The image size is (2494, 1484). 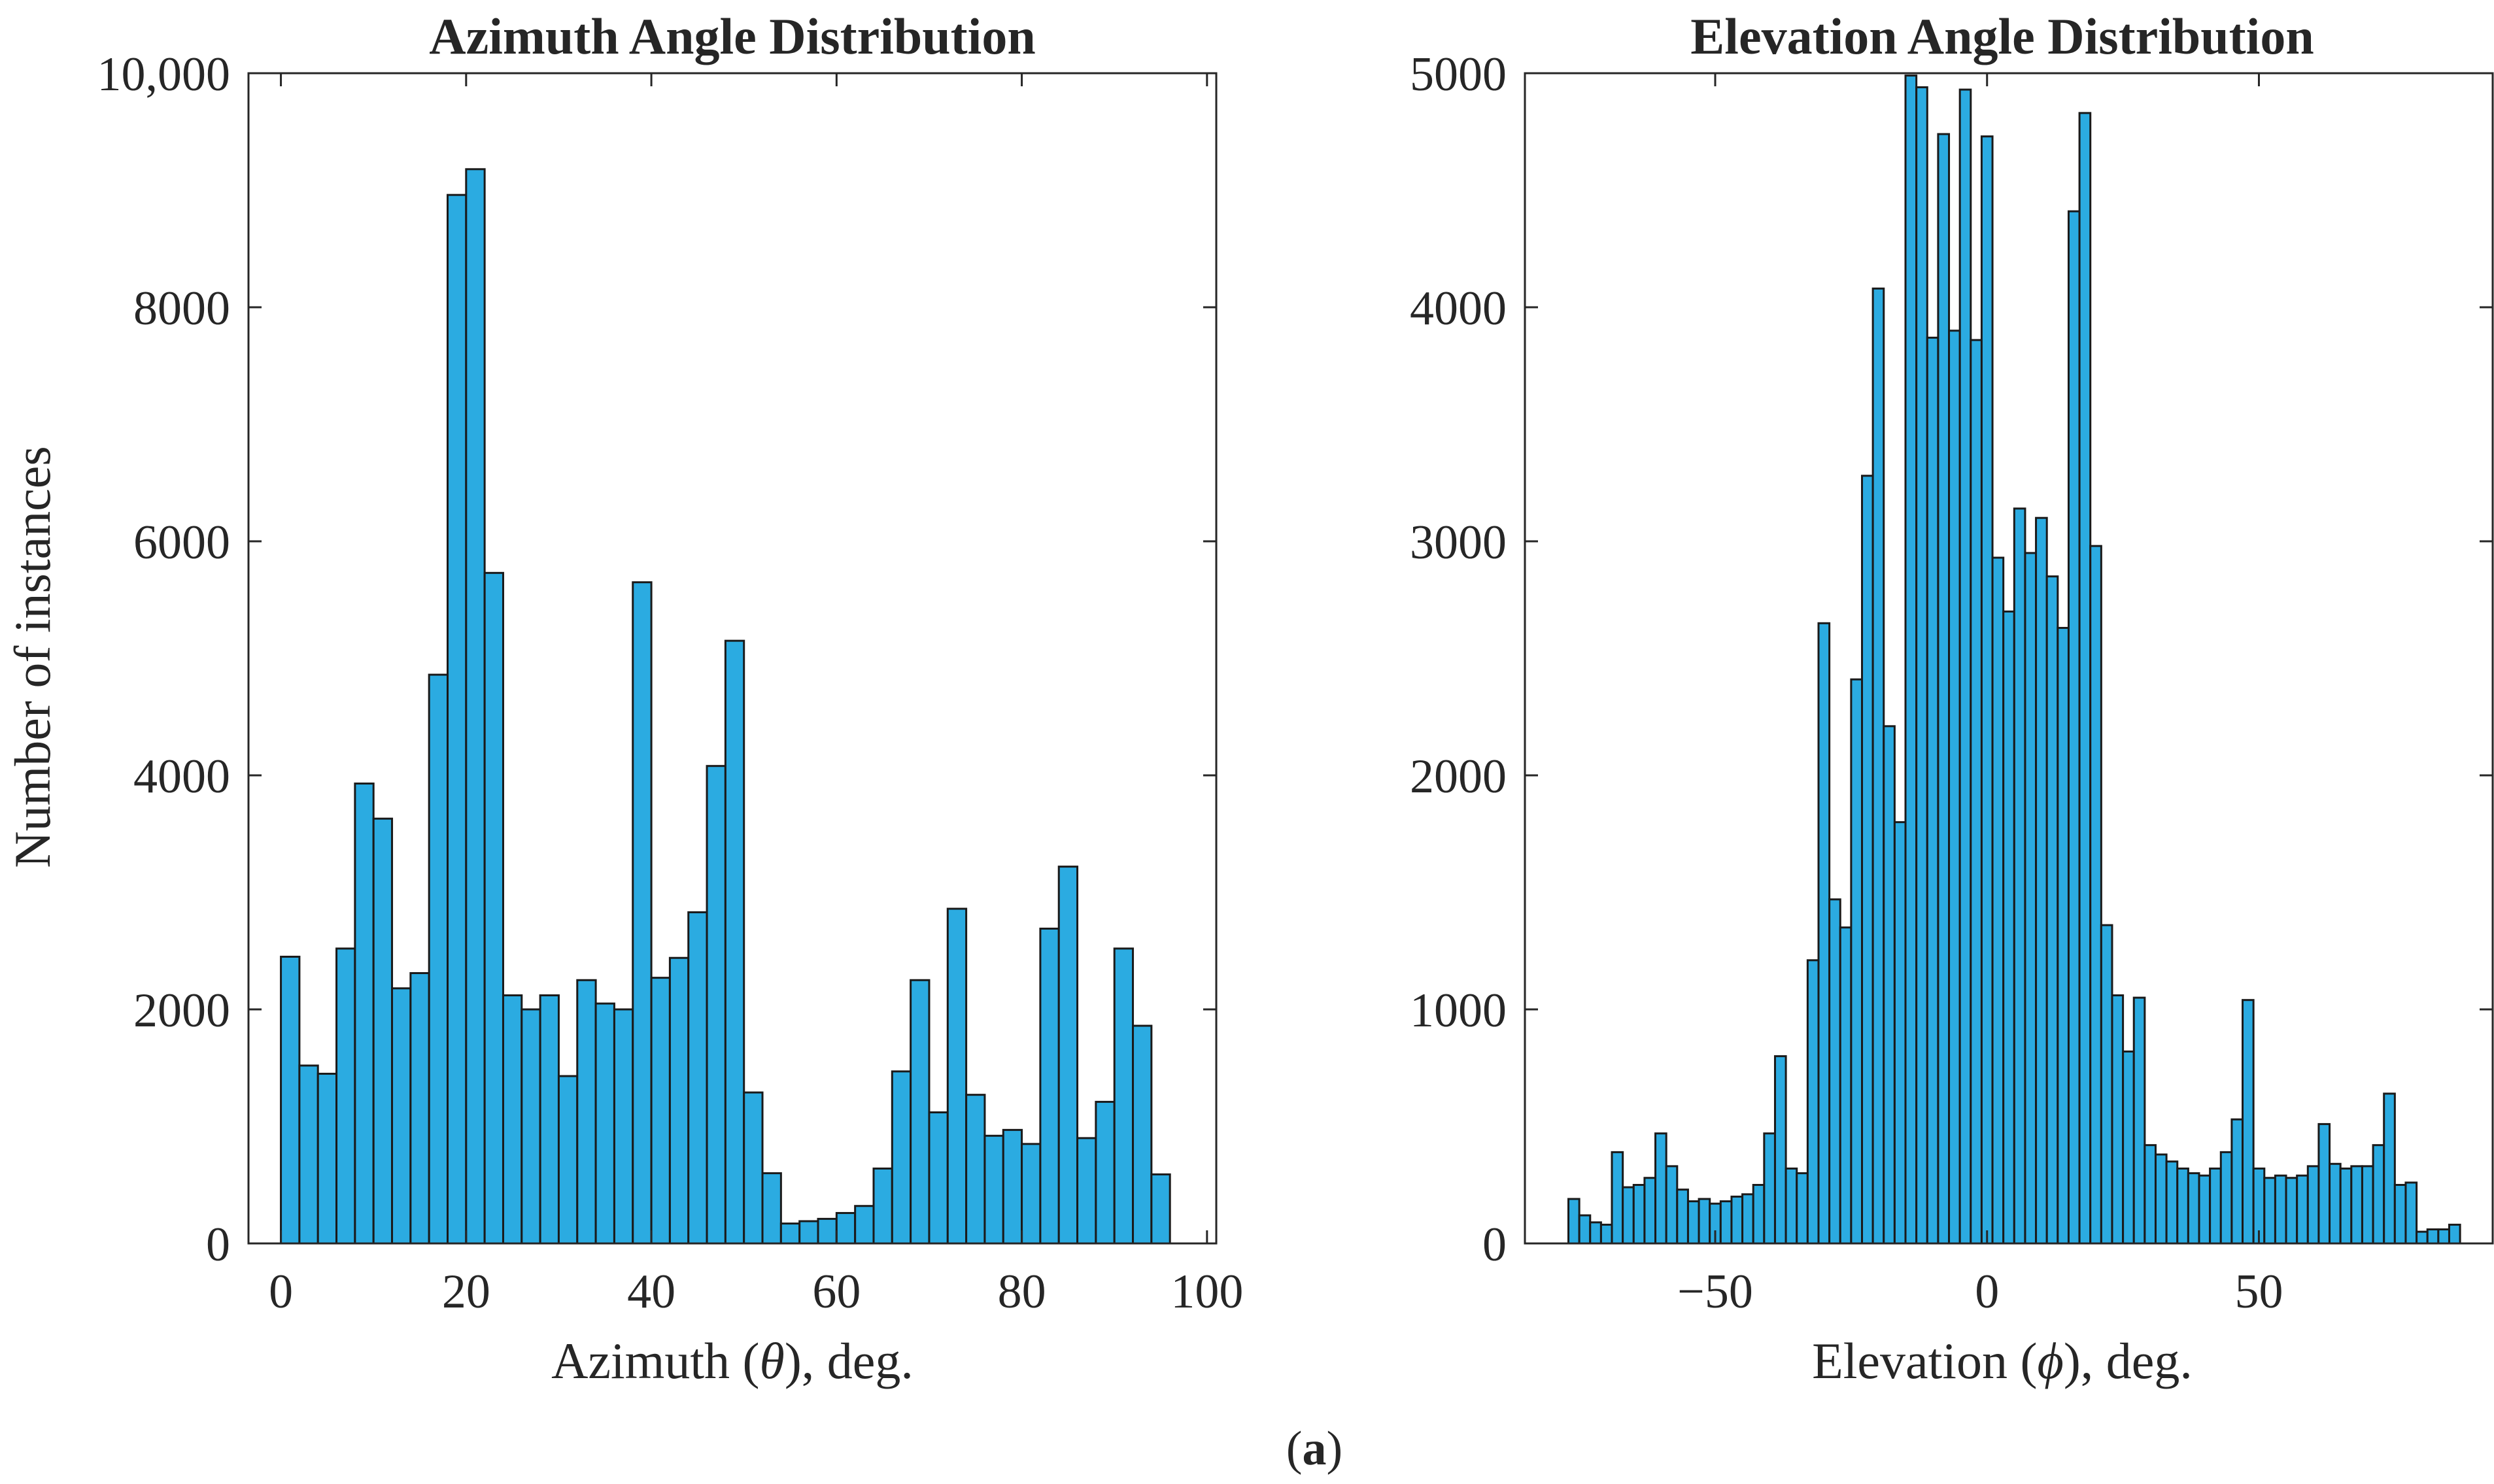 I want to click on azimuth-x-tick-label: 80, so click(x=1022, y=1292).